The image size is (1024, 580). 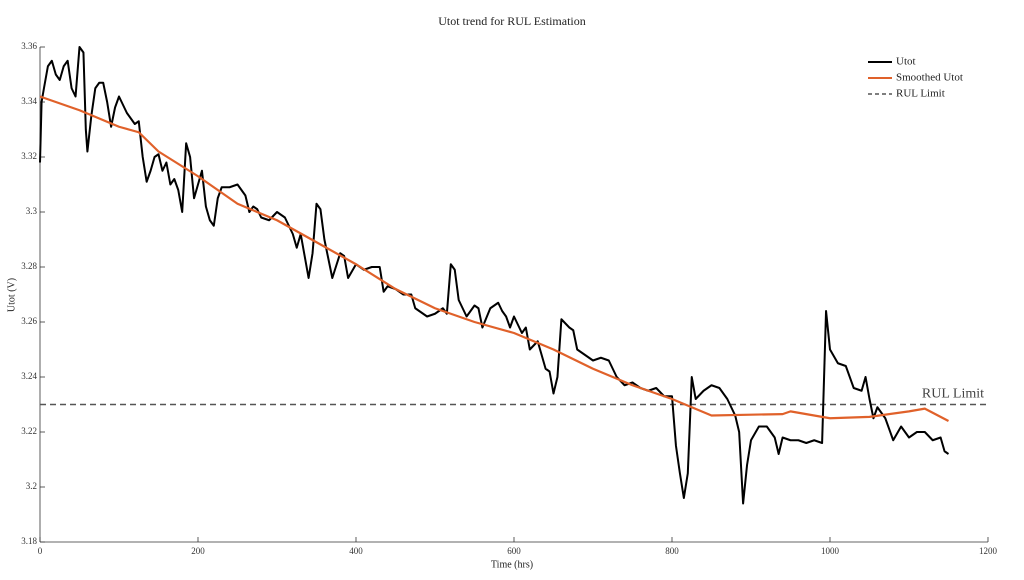 I want to click on legend-label: RUL Limit, so click(x=920, y=94).